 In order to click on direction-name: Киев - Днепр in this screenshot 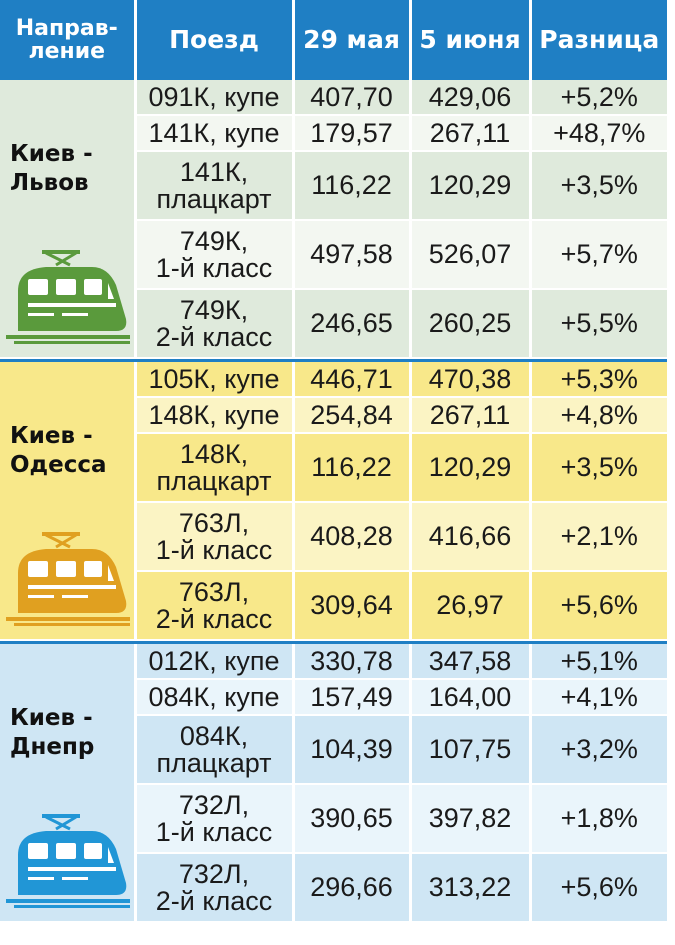, I will do `click(52, 732)`.